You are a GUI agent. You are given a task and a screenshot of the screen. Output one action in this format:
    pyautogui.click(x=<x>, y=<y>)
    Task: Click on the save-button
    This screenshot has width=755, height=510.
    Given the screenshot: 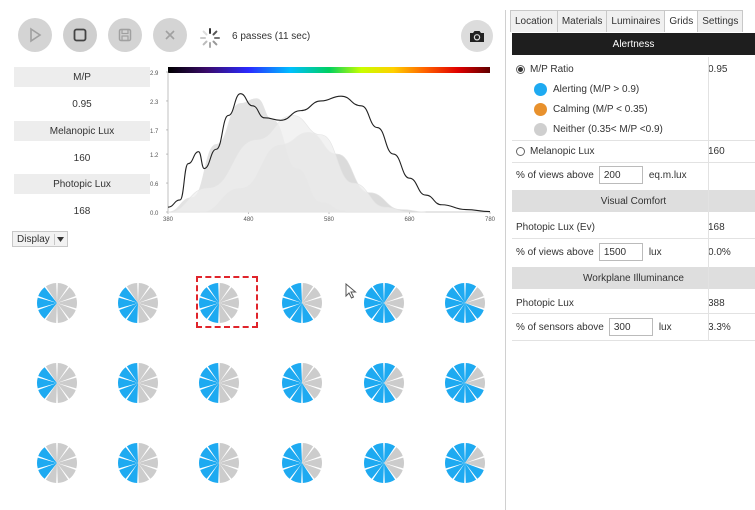 What is the action you would take?
    pyautogui.click(x=125, y=35)
    